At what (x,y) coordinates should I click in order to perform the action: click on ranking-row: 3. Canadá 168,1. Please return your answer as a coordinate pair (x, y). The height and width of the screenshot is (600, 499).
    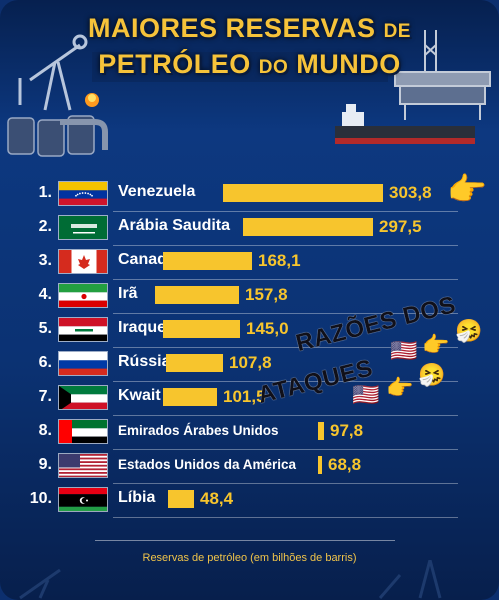
    Looking at the image, I should click on (238, 263).